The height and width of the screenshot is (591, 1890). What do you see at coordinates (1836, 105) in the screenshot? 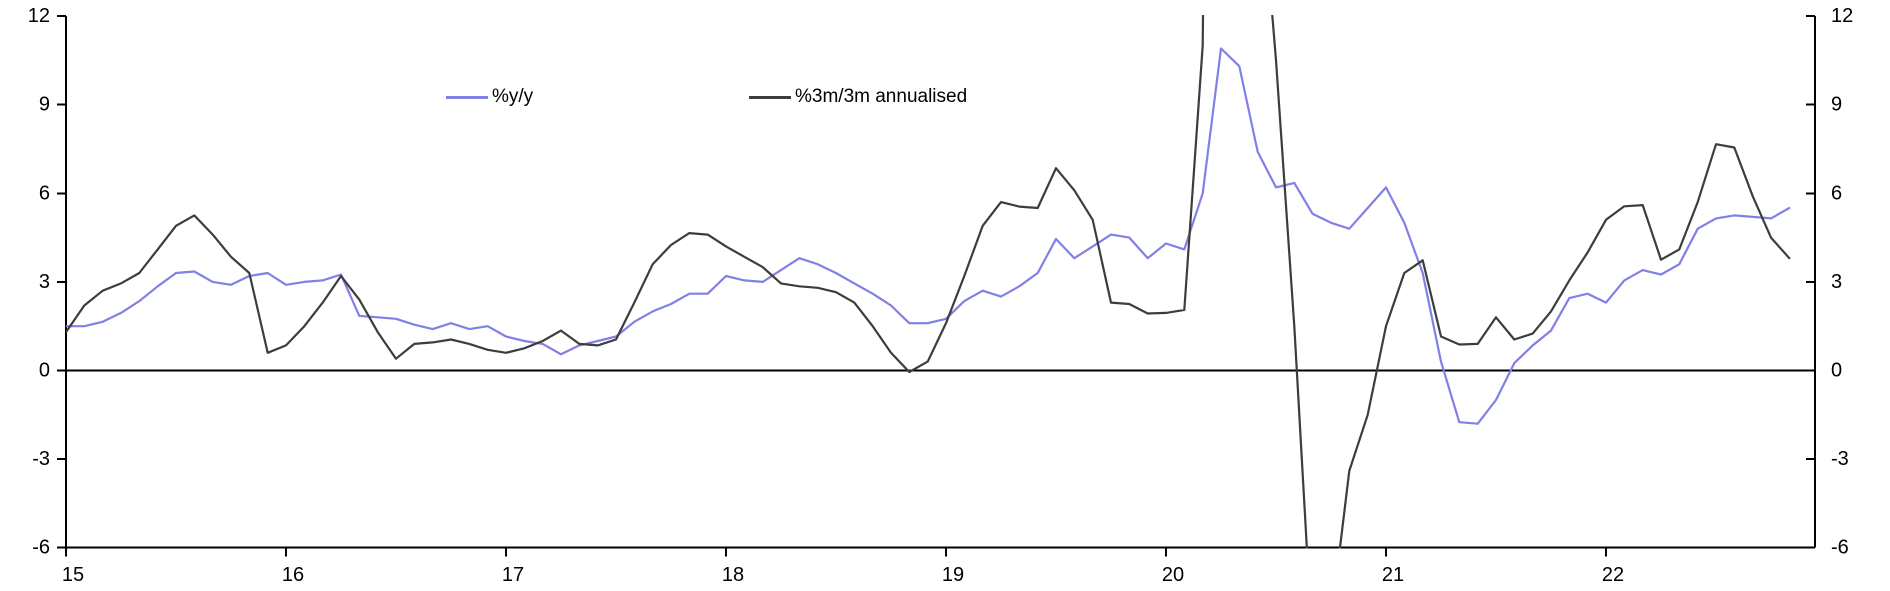
I see `right-axis-tick-label: 9` at bounding box center [1836, 105].